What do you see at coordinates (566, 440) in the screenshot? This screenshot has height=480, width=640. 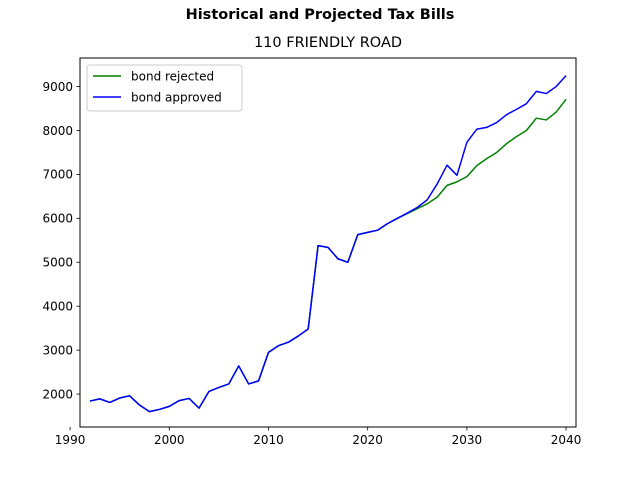 I see `x-tick-label: 2040` at bounding box center [566, 440].